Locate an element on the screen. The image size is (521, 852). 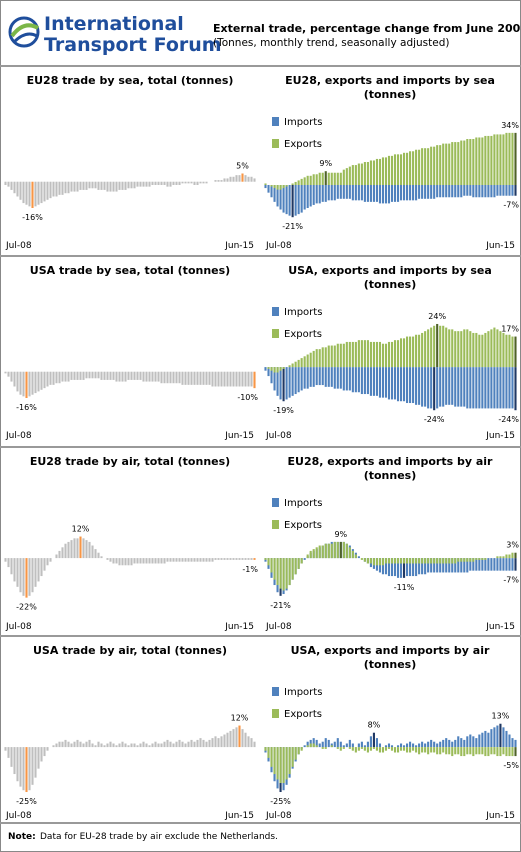
chart-title: USA, exports and imports by sea (tonnes) is located at coordinates (390, 277).